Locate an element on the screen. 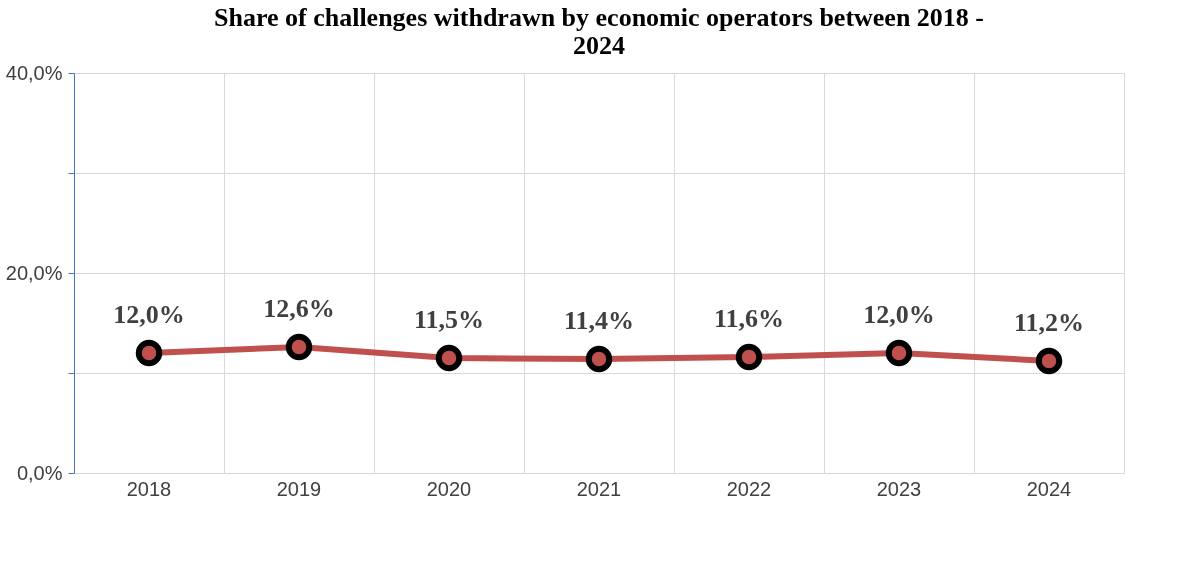 The width and height of the screenshot is (1192, 581). y-tick-label: 0,0% is located at coordinates (39, 472).